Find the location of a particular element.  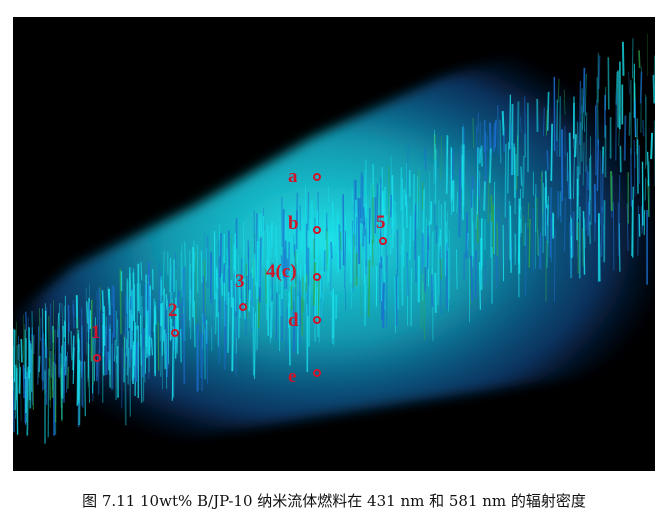

marker-label-d: d is located at coordinates (293, 320).